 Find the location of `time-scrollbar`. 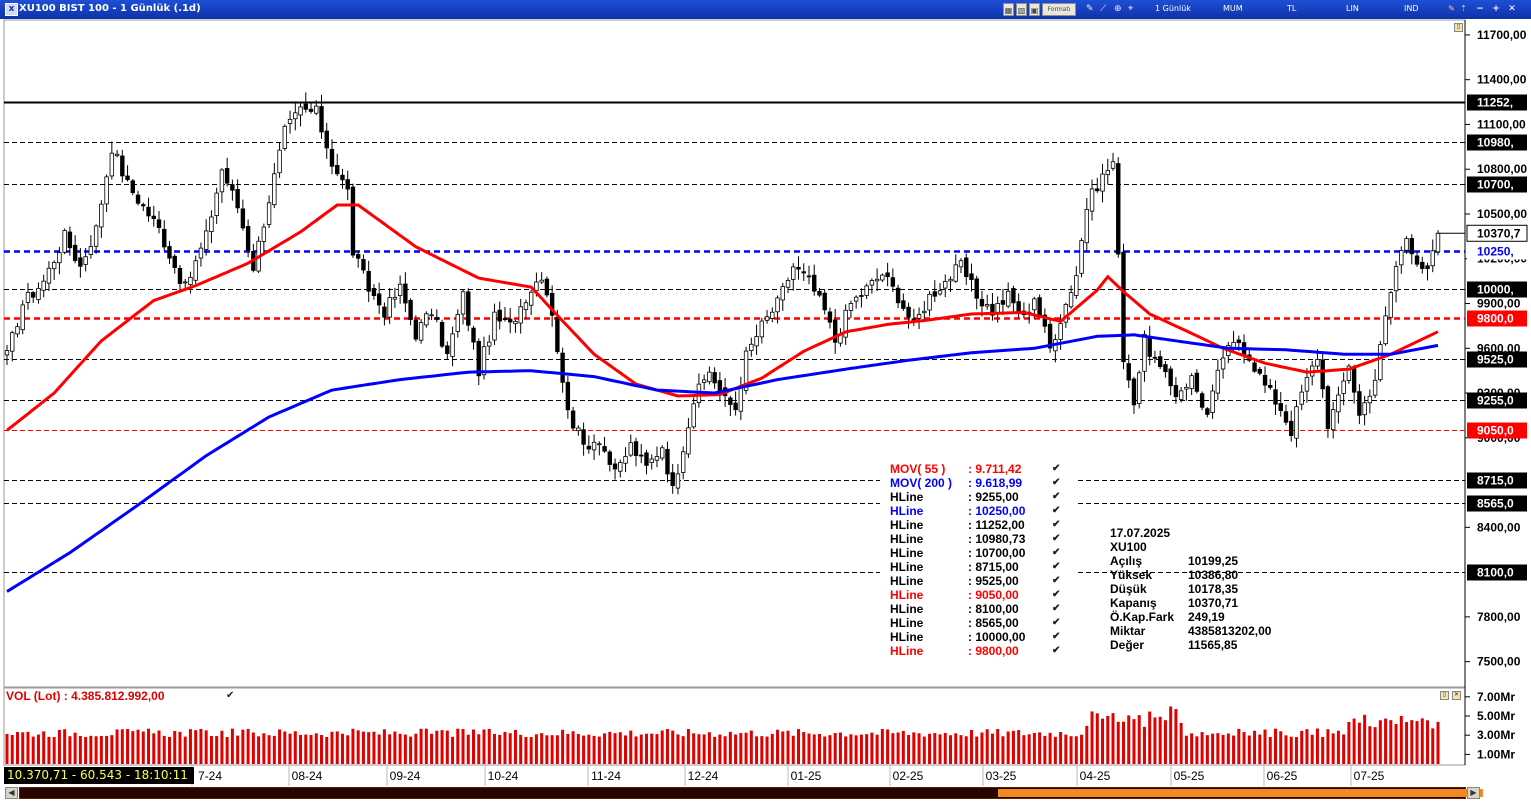

time-scrollbar is located at coordinates (751, 793).